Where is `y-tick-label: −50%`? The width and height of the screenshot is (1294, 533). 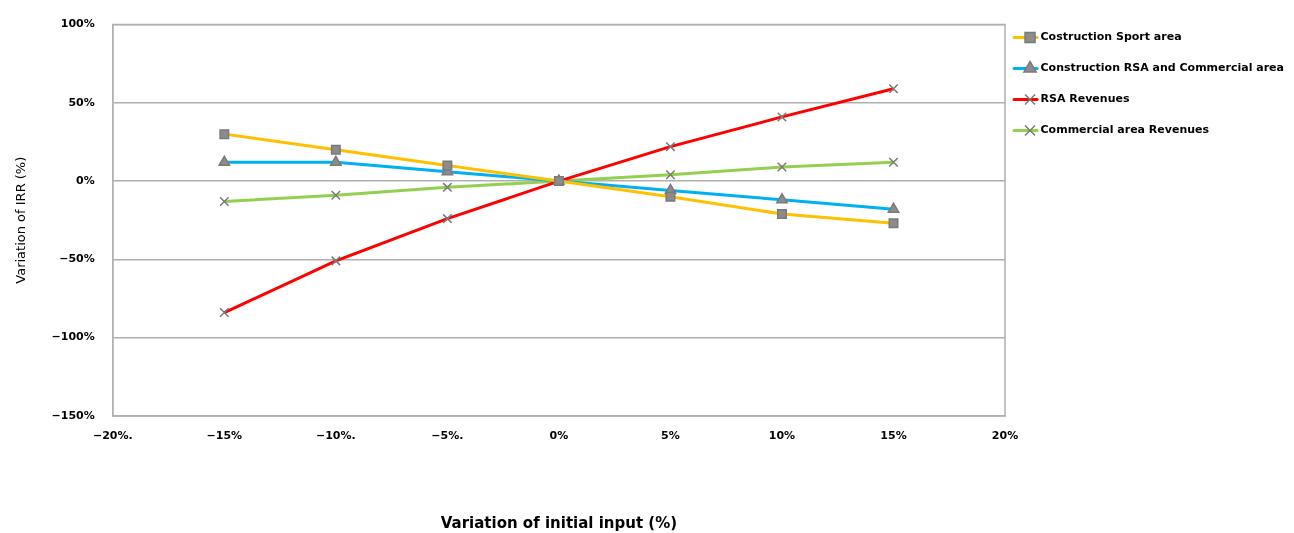
y-tick-label: −50% is located at coordinates (77, 259).